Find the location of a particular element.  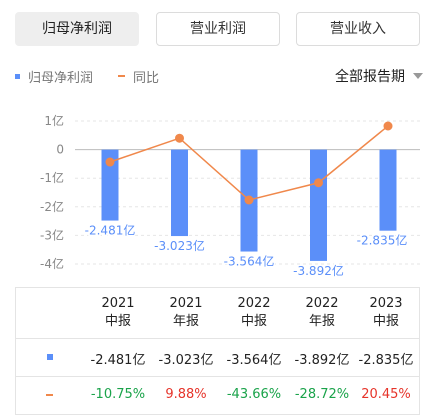

table-cell: -3.023亿 is located at coordinates (186, 360).